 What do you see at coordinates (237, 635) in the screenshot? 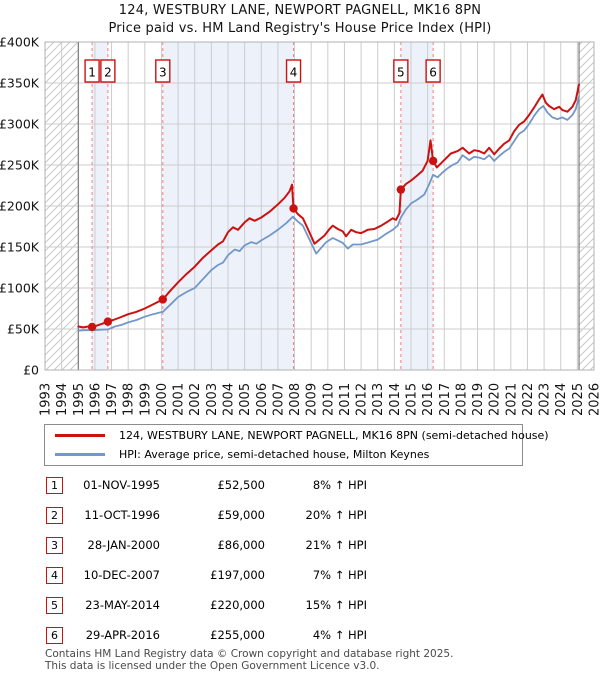
I see `sale-price: £255,000` at bounding box center [237, 635].